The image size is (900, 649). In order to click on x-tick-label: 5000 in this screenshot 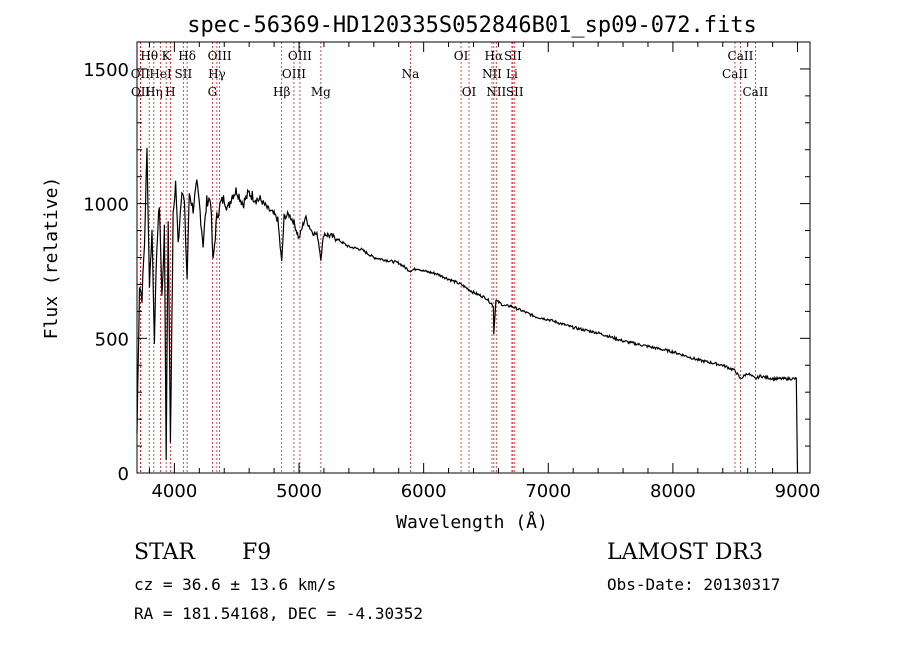, I will do `click(299, 491)`.